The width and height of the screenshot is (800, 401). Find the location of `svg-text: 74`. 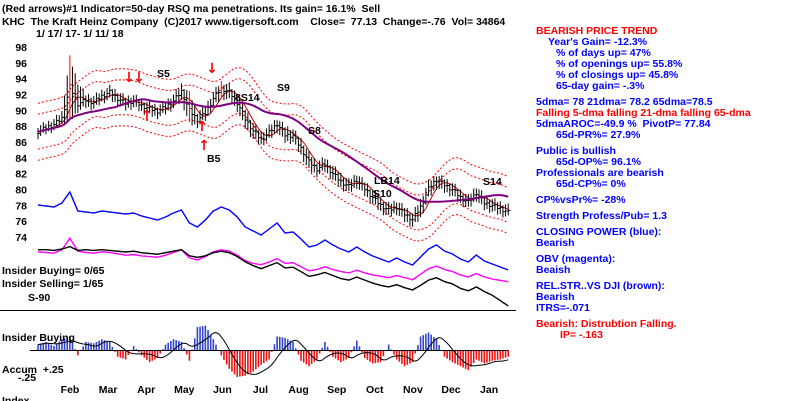

svg-text: 74 is located at coordinates (21, 238).